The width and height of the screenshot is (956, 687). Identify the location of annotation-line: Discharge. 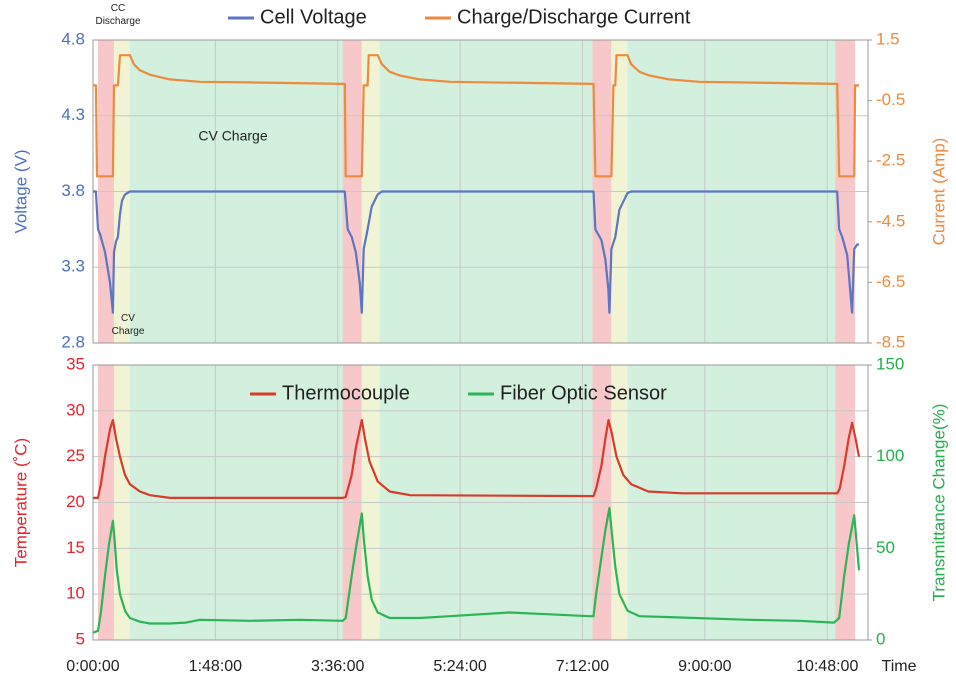
(117, 21).